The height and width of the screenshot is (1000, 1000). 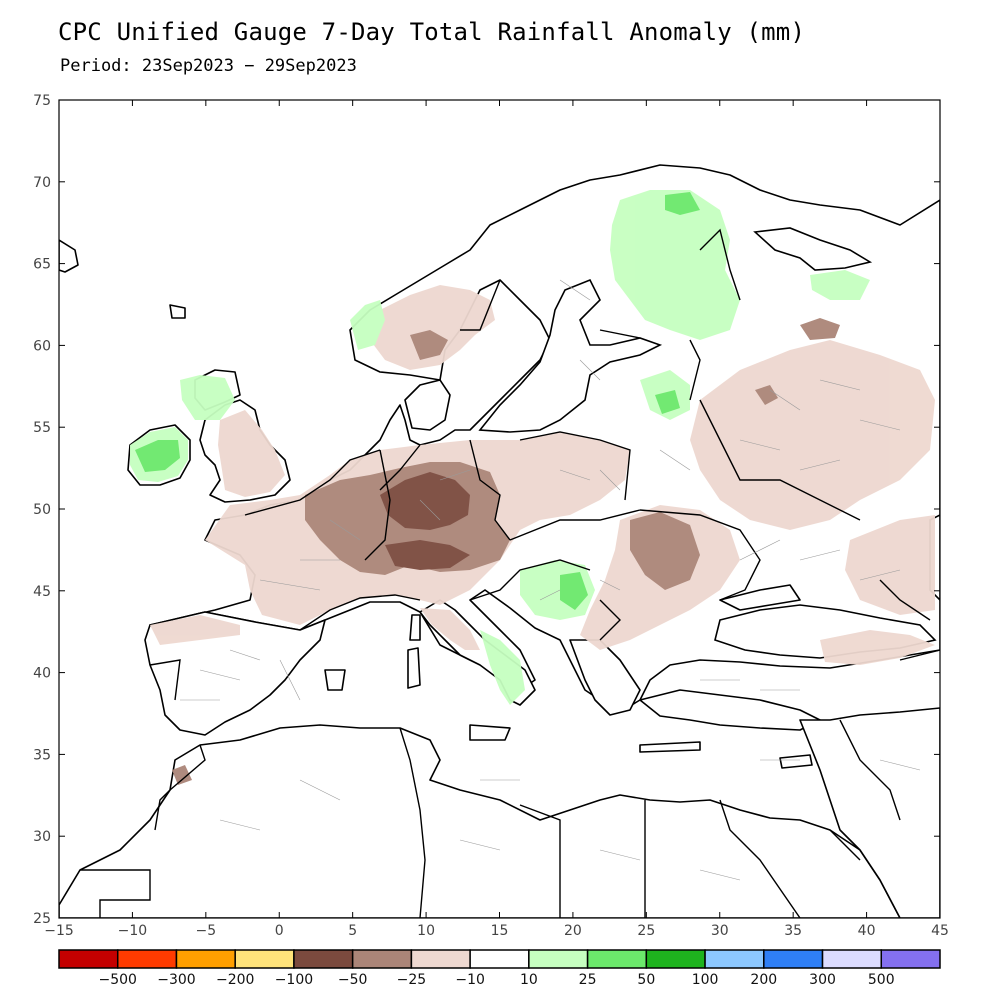 What do you see at coordinates (867, 931) in the screenshot?
I see `x-tick-label: 40` at bounding box center [867, 931].